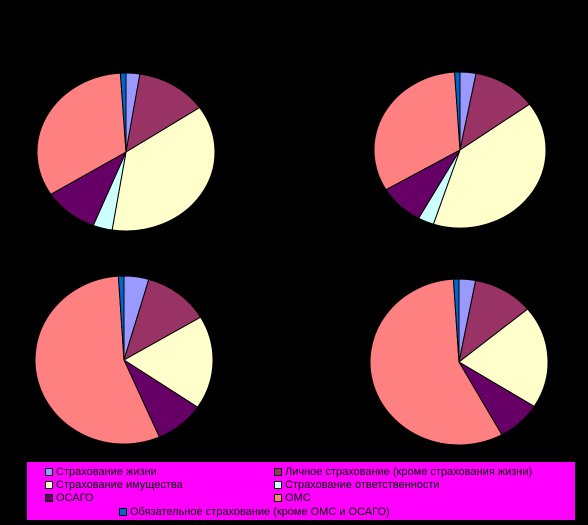 This screenshot has width=588, height=525. I want to click on legend-item-liability: Страхование ответственности, so click(357, 485).